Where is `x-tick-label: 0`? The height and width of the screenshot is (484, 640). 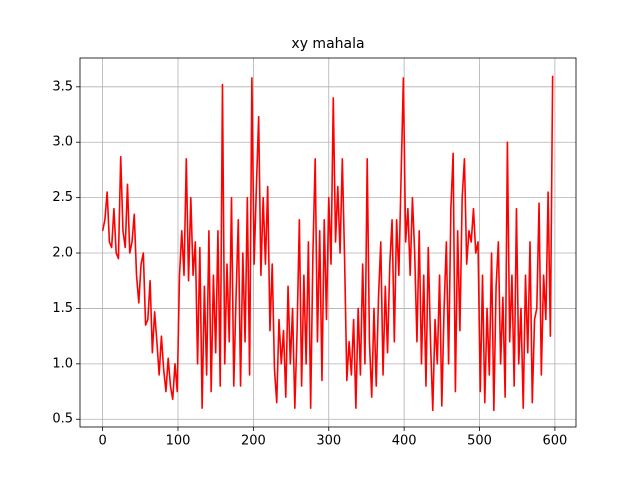 x-tick-label: 0 is located at coordinates (102, 441).